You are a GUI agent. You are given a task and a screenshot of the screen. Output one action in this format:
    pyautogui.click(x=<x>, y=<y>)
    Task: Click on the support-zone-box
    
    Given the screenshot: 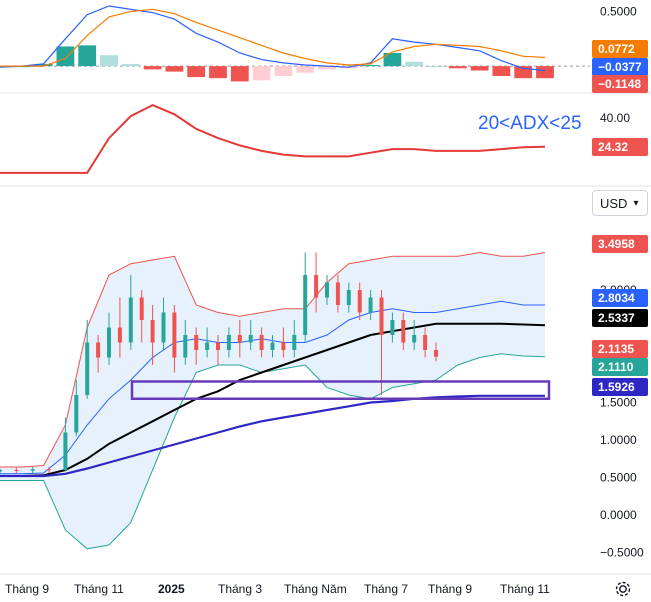 What is the action you would take?
    pyautogui.click(x=340, y=390)
    